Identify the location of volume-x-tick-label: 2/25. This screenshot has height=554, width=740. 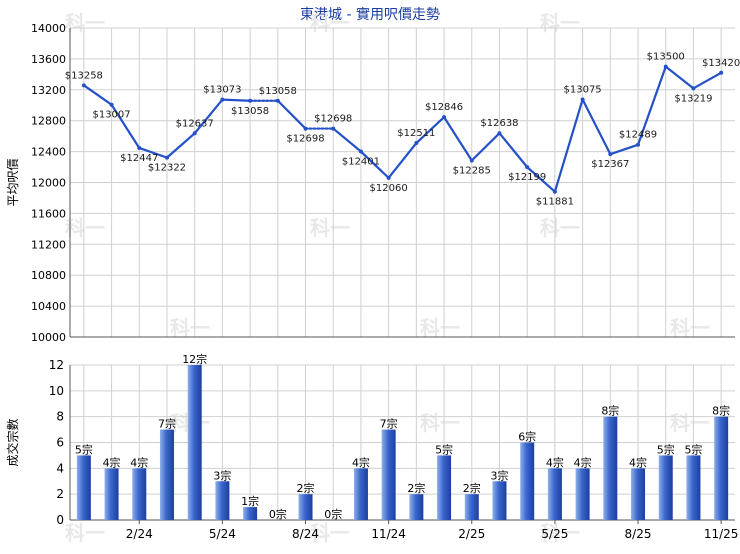
(471, 534).